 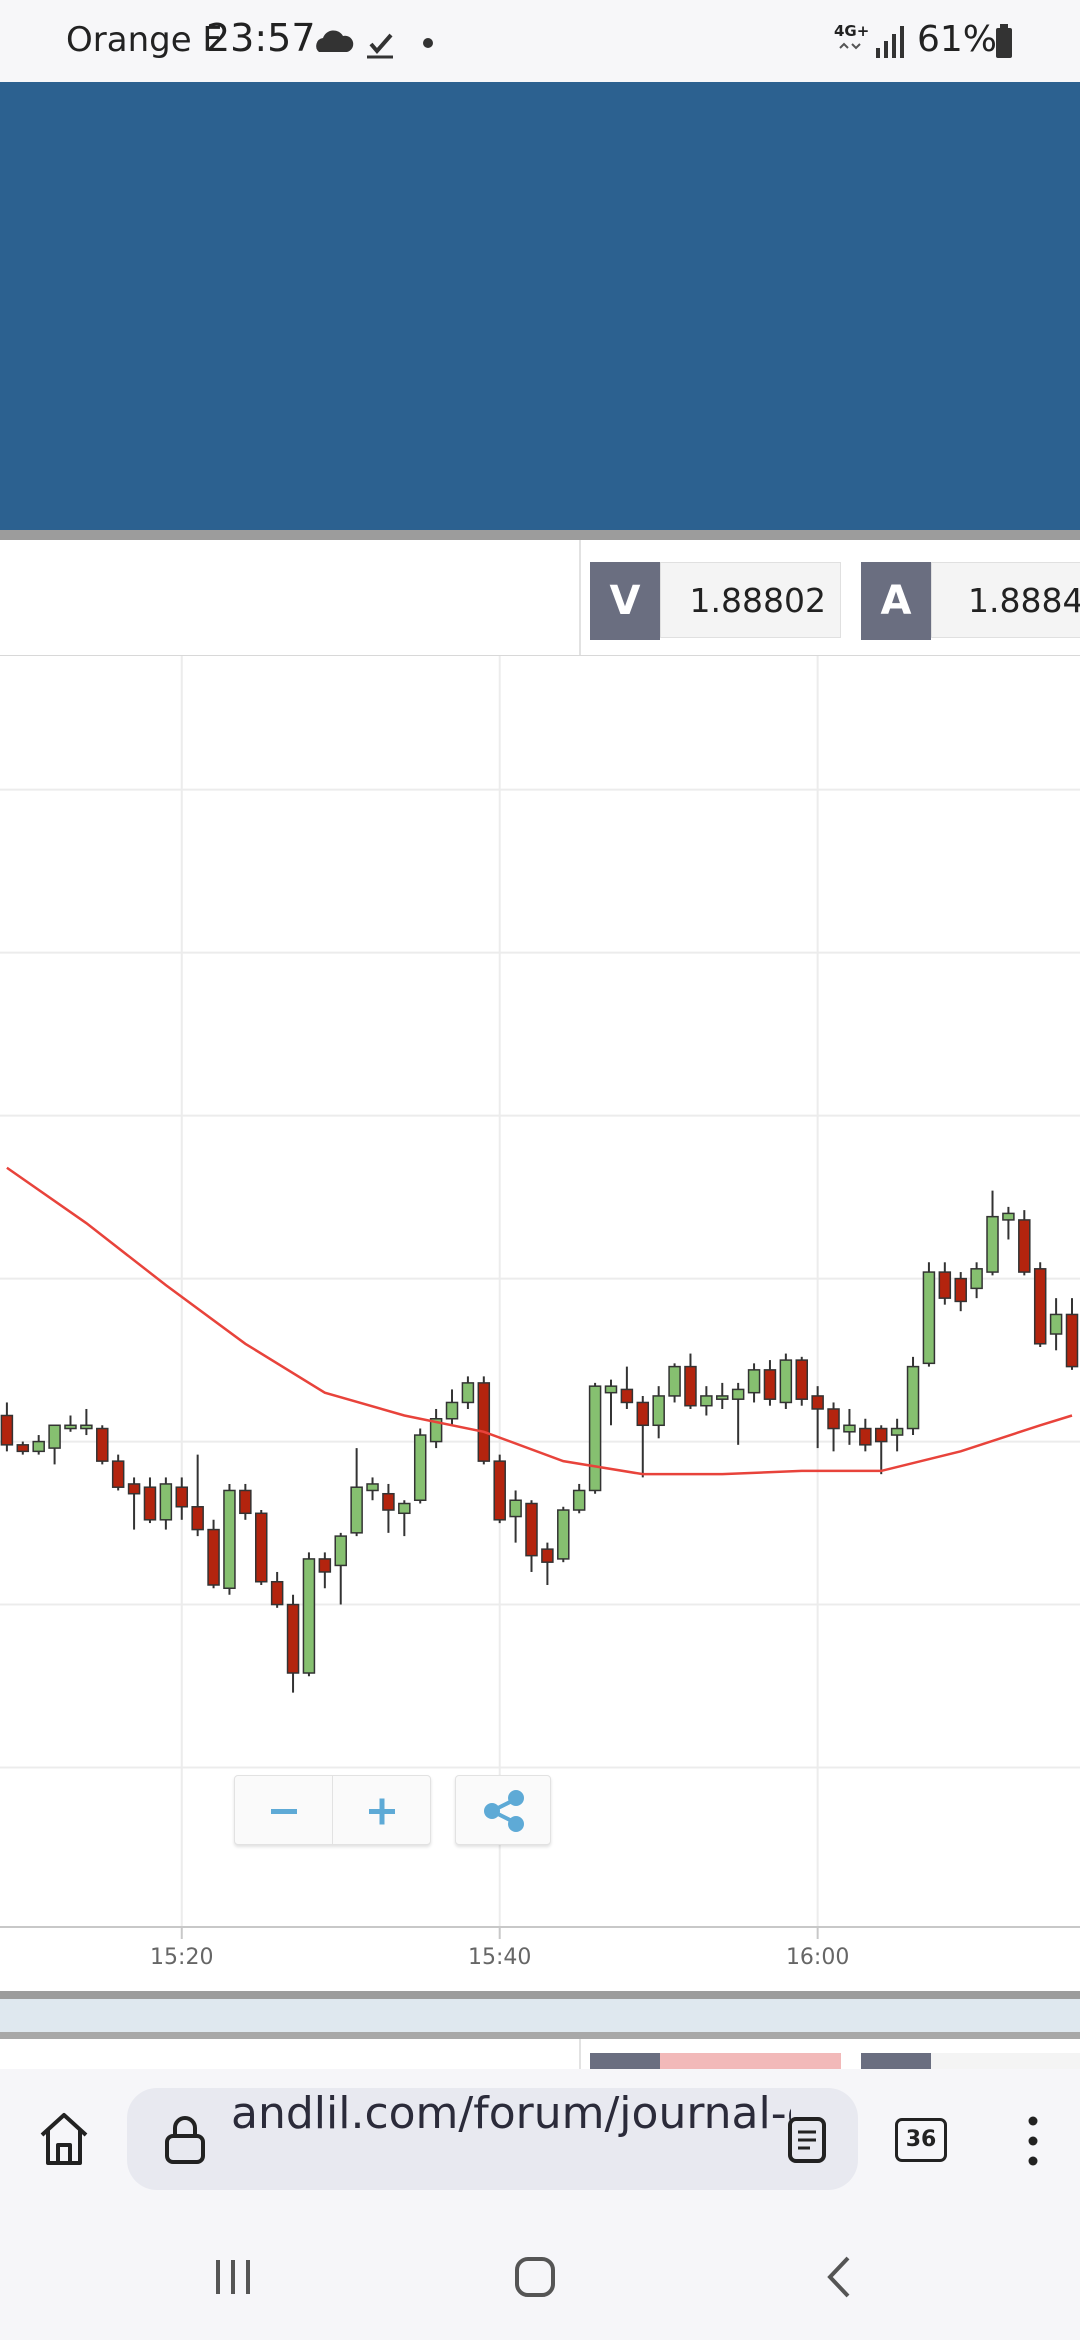 What do you see at coordinates (808, 2140) in the screenshot?
I see `reader-icon` at bounding box center [808, 2140].